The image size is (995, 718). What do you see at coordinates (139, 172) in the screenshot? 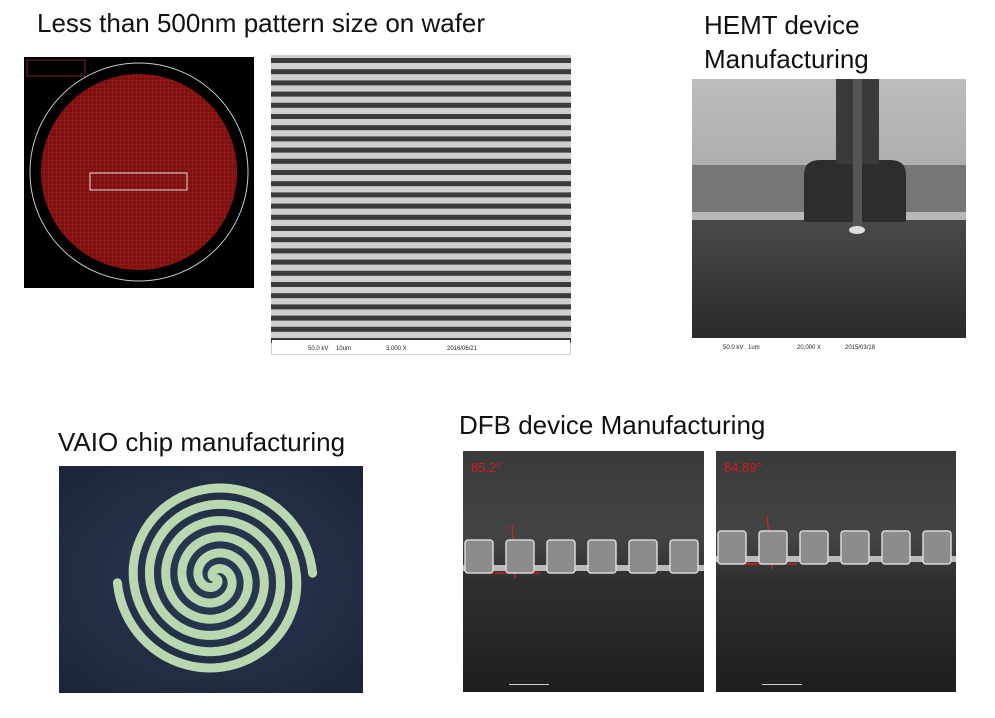
I see `wafer-image` at bounding box center [139, 172].